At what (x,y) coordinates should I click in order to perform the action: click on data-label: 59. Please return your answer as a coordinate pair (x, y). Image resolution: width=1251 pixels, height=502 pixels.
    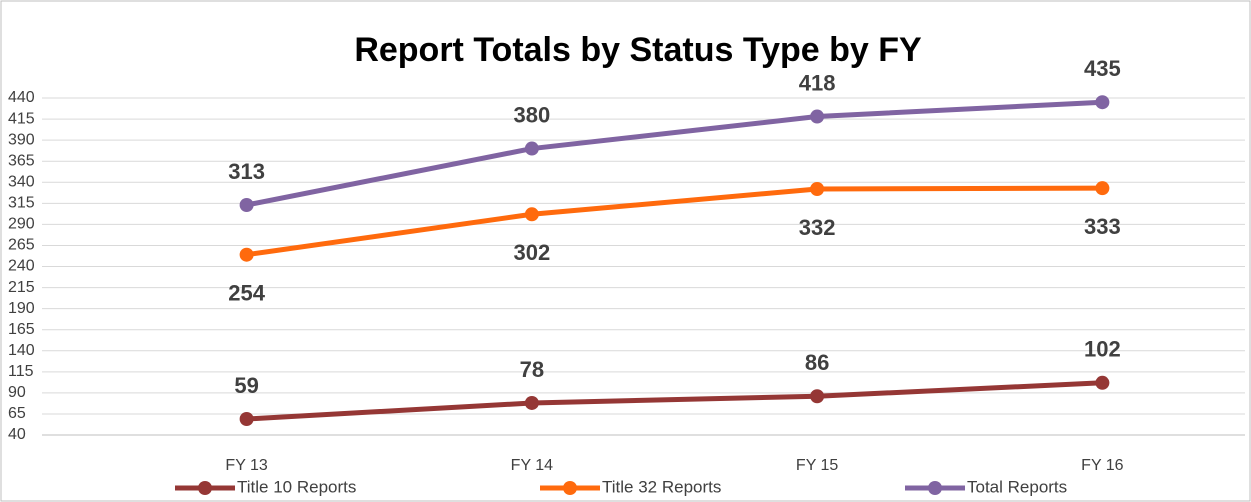
    Looking at the image, I should click on (246, 385).